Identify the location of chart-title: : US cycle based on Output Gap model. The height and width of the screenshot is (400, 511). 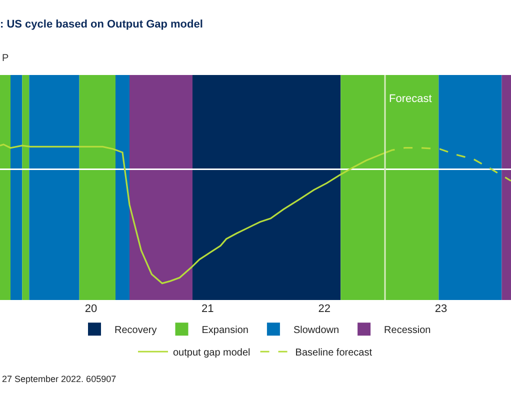
(101, 24).